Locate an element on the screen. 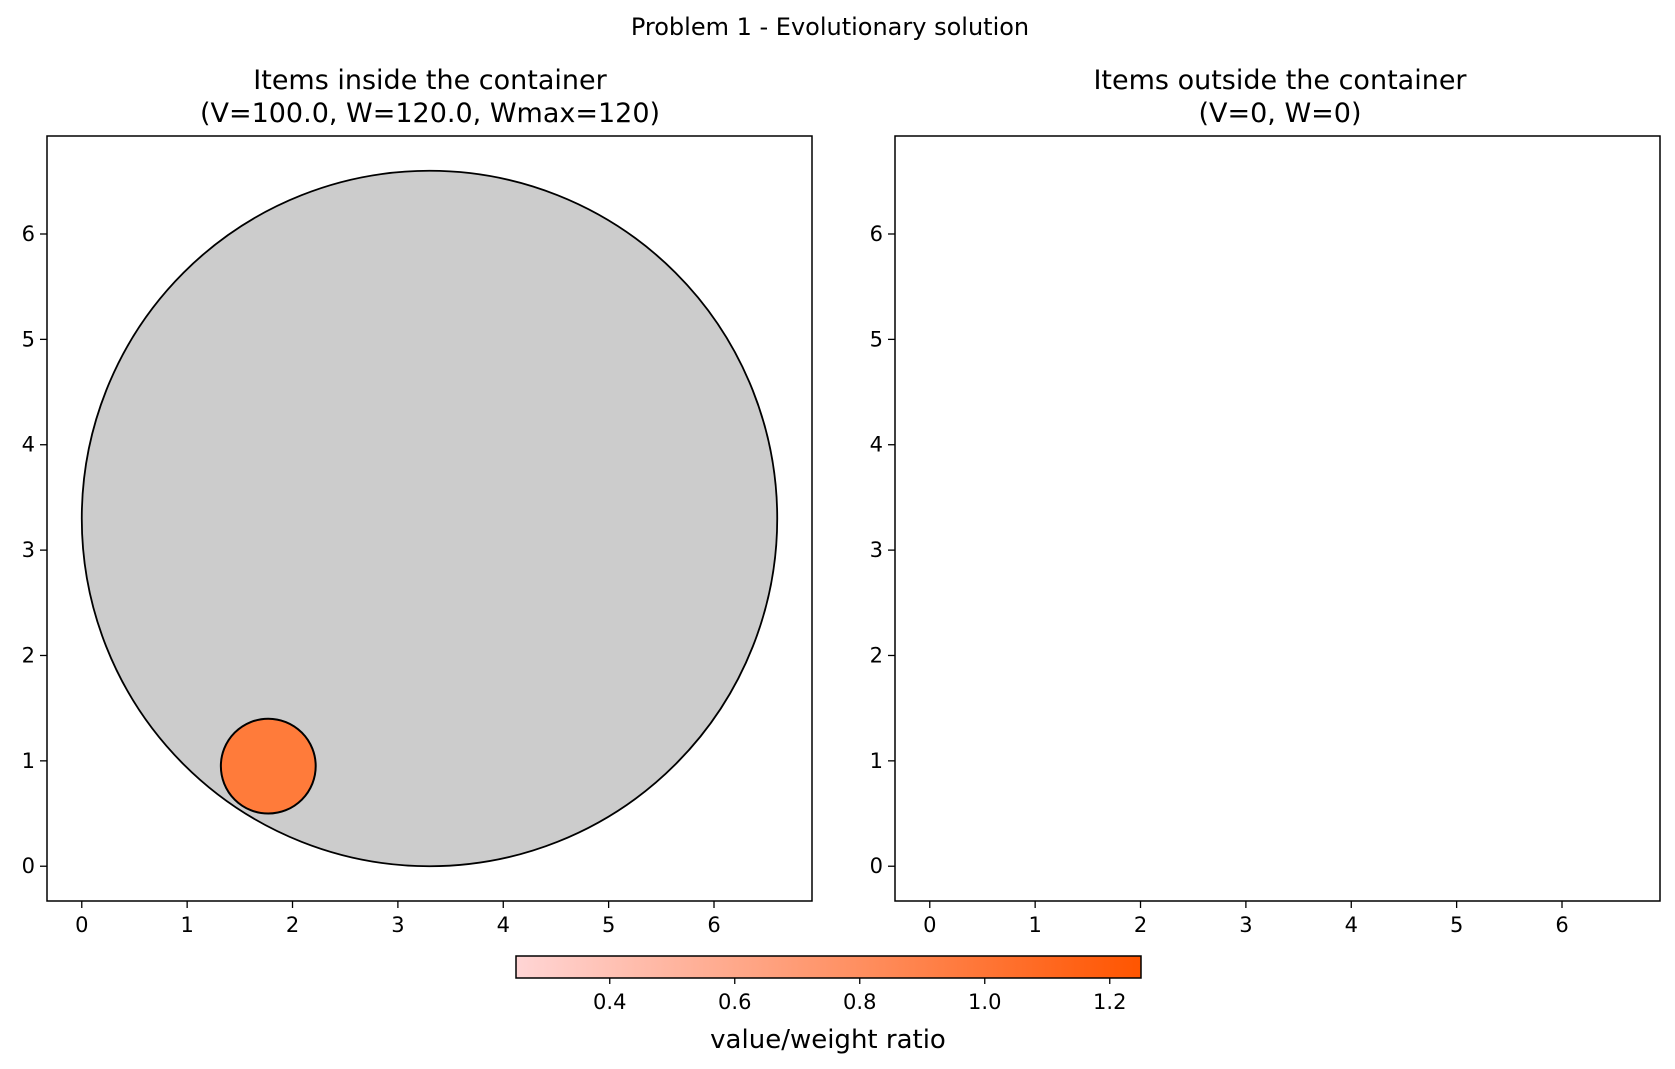 The height and width of the screenshot is (1069, 1675). colorbar-label: value/weight ratio is located at coordinates (828, 1040).